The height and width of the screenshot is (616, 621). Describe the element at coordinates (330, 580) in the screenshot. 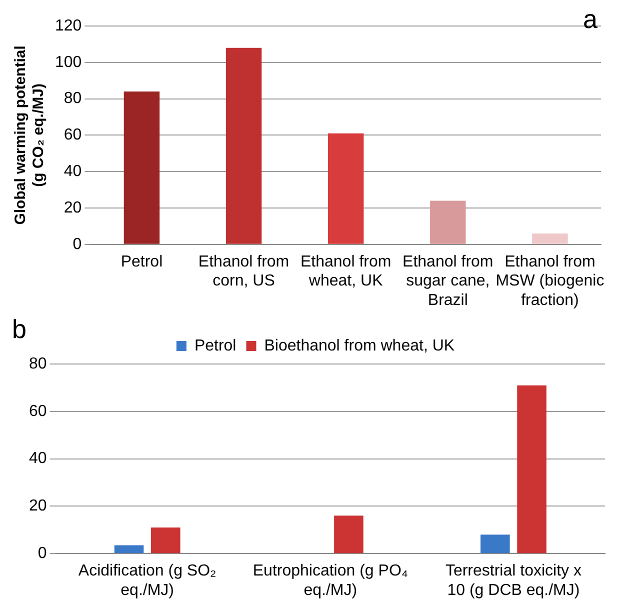

I see `x-tick-label: Eutrophication (g PO₄ eq./MJ)` at that location.